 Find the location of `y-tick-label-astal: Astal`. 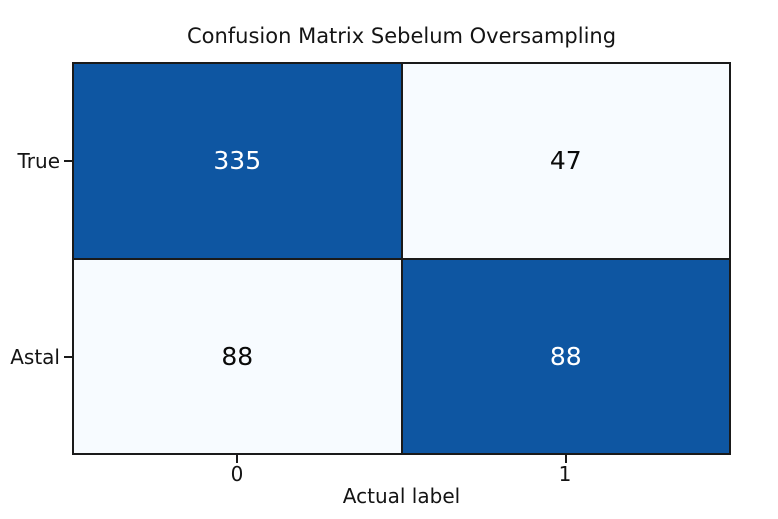

y-tick-label-astal: Astal is located at coordinates (35, 357).